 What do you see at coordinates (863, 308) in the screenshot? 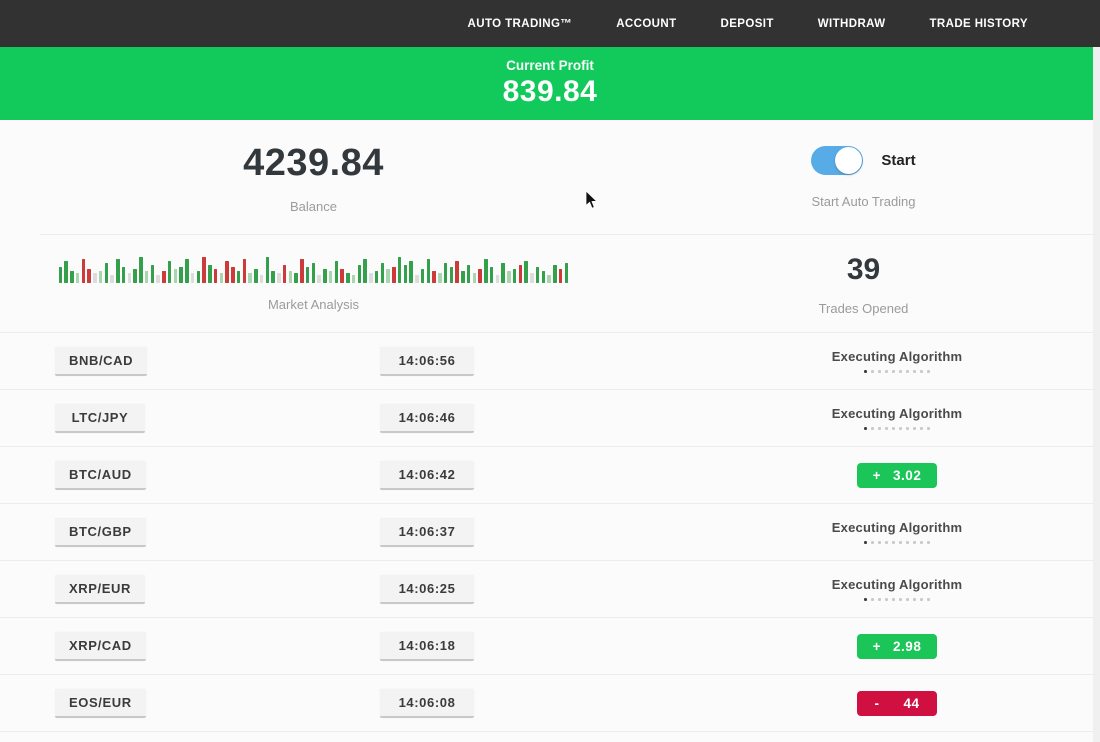
I see `trades-opened-label: Trades Opened` at bounding box center [863, 308].